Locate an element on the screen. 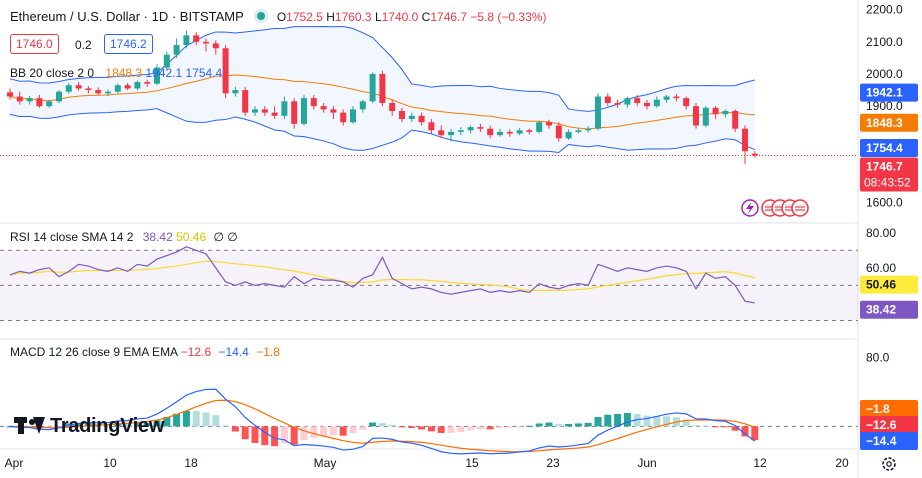 Image resolution: width=922 pixels, height=478 pixels. bb-legend: BB 20 close 2 0 1848.3 1942.1 1754.4 is located at coordinates (116, 73).